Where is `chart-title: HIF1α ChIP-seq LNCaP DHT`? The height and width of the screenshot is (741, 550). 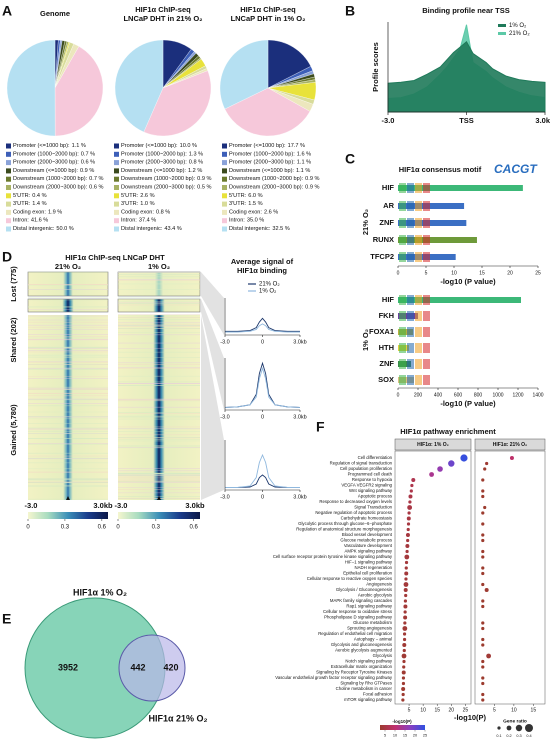 chart-title: HIF1α ChIP-seq LNCaP DHT is located at coordinates (115, 257).